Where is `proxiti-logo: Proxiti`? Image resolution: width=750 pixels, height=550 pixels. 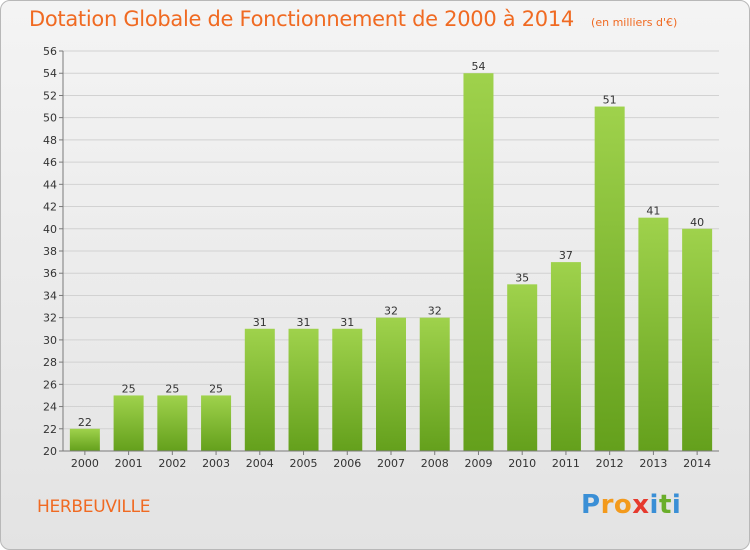
proxiti-logo: Proxiti is located at coordinates (631, 505).